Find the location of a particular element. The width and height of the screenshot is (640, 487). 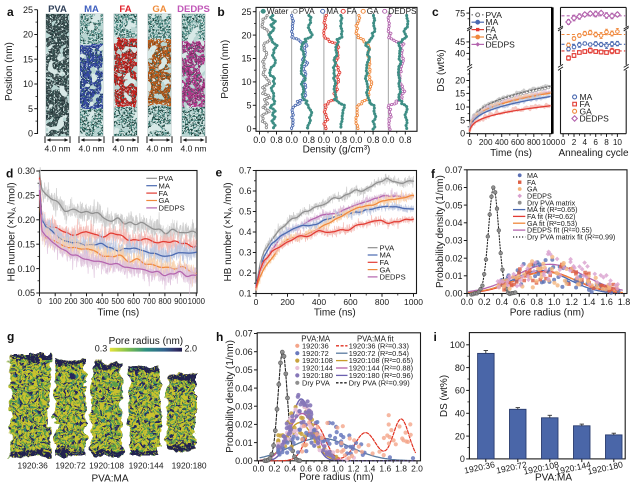

svg-text: 700 is located at coordinates (150, 301).